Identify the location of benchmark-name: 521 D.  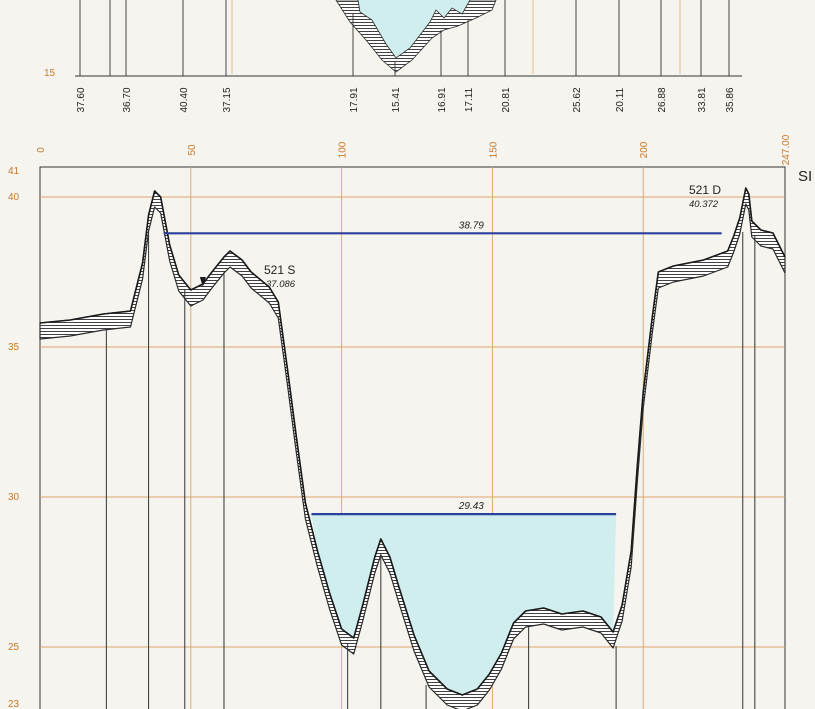
(705, 190).